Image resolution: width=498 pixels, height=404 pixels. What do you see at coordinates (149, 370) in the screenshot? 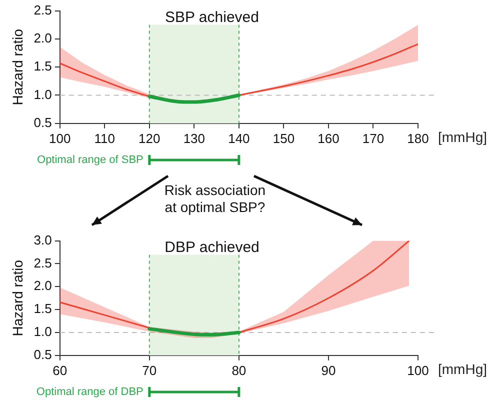
I see `x-tick-label: 70` at bounding box center [149, 370].